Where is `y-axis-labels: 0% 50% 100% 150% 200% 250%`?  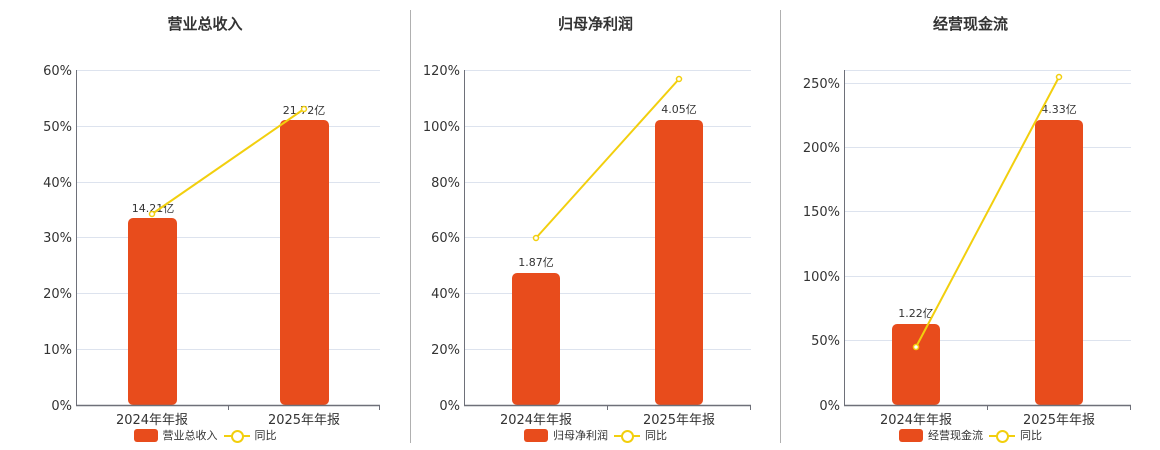
y-axis-labels: 0% 50% 100% 150% 200% 250% is located at coordinates (821, 245).